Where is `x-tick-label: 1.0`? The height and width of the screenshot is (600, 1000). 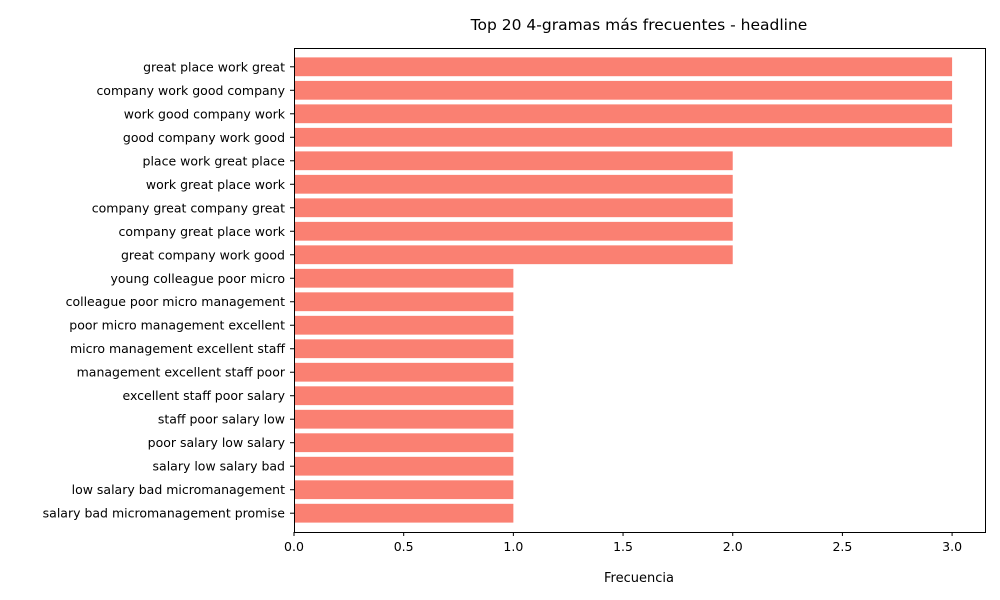
x-tick-label: 1.0 is located at coordinates (513, 546).